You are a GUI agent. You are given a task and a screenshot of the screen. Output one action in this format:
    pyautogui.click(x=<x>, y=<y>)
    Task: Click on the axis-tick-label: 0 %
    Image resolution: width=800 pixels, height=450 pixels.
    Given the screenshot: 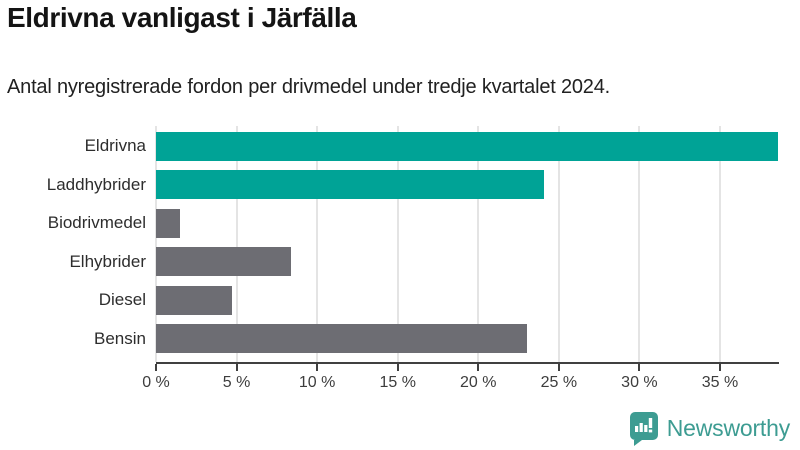 What is the action you would take?
    pyautogui.click(x=156, y=382)
    